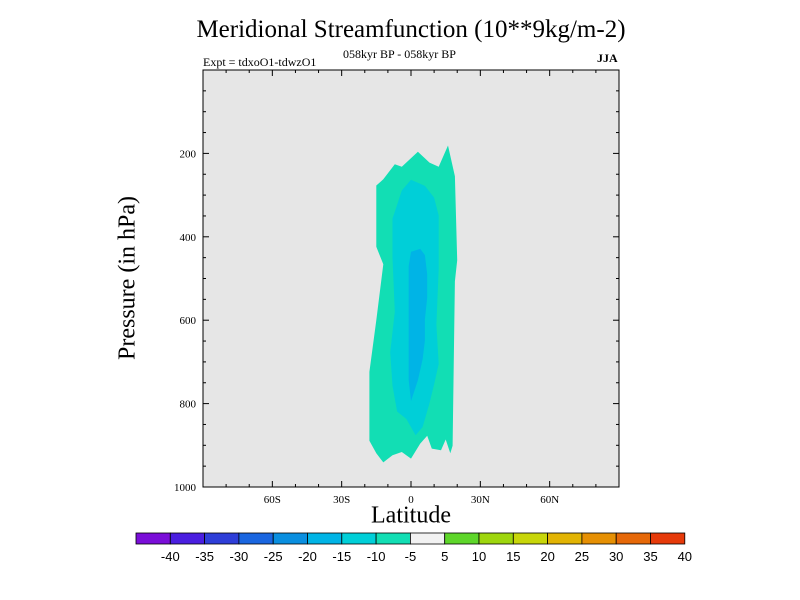 This screenshot has width=800, height=600. I want to click on y-tick-label-400: 400, so click(188, 238).